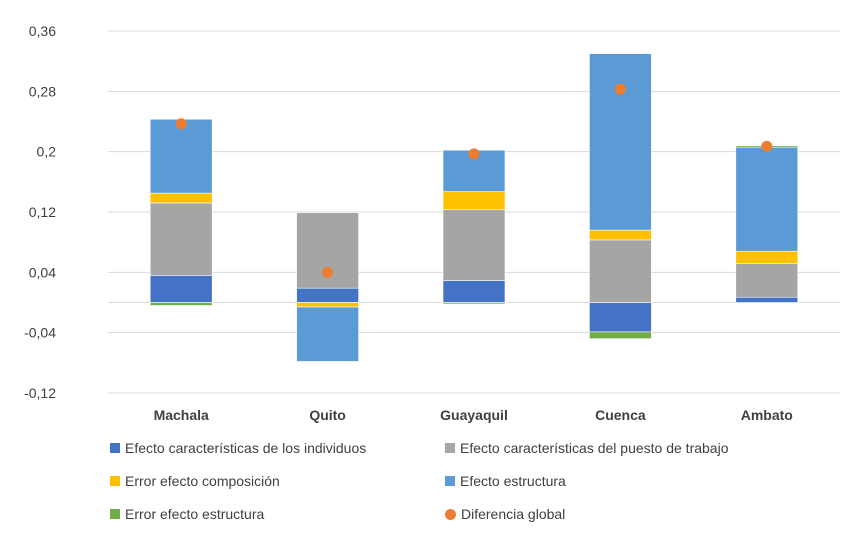  I want to click on legend-label: Efecto estructura, so click(513, 481).